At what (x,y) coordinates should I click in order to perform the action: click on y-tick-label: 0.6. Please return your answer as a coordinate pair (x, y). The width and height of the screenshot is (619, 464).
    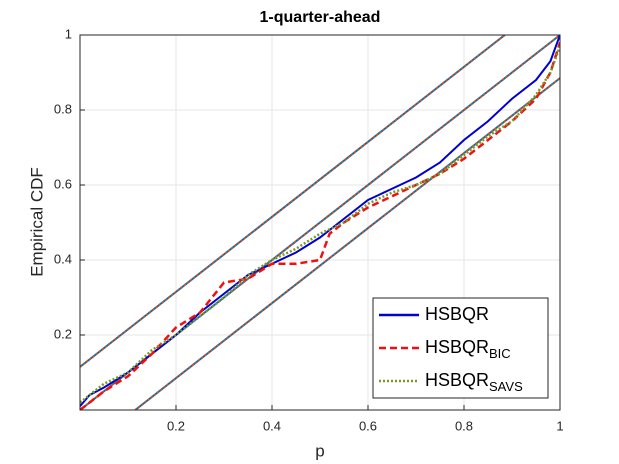
    Looking at the image, I should click on (63, 183).